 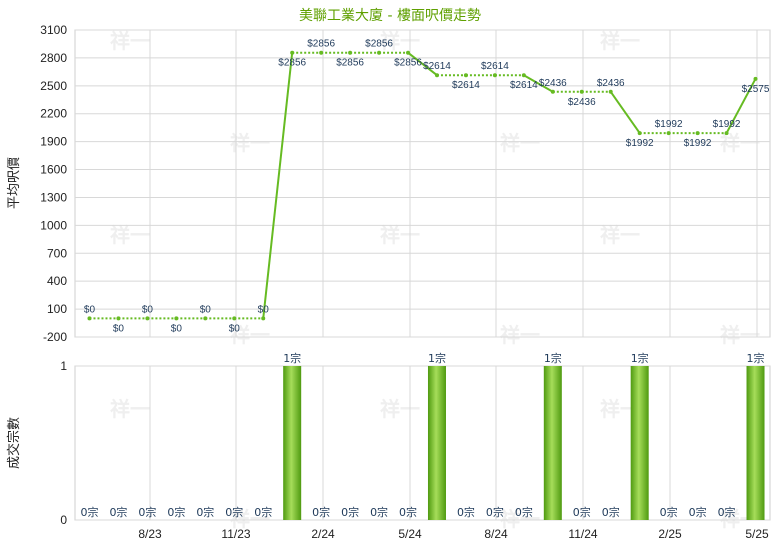 I want to click on price-tick-label: 1300, so click(x=53, y=197).